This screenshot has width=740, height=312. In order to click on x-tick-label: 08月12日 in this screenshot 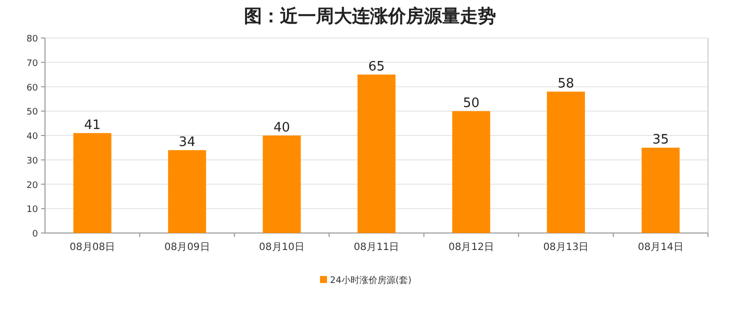, I will do `click(471, 247)`.